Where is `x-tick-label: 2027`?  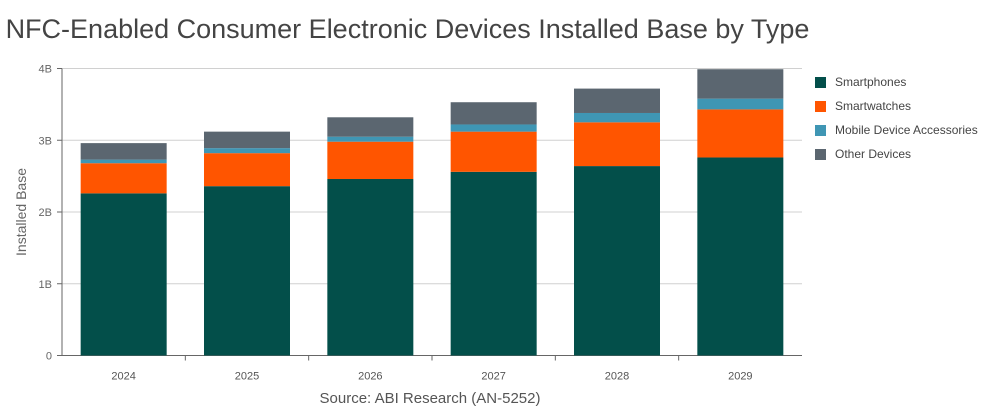 x-tick-label: 2027 is located at coordinates (493, 377).